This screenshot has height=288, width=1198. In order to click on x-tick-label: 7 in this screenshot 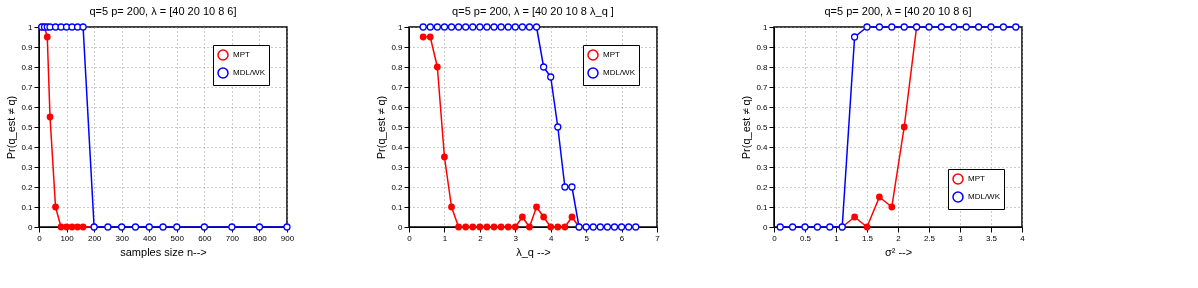, I will do `click(658, 238)`.